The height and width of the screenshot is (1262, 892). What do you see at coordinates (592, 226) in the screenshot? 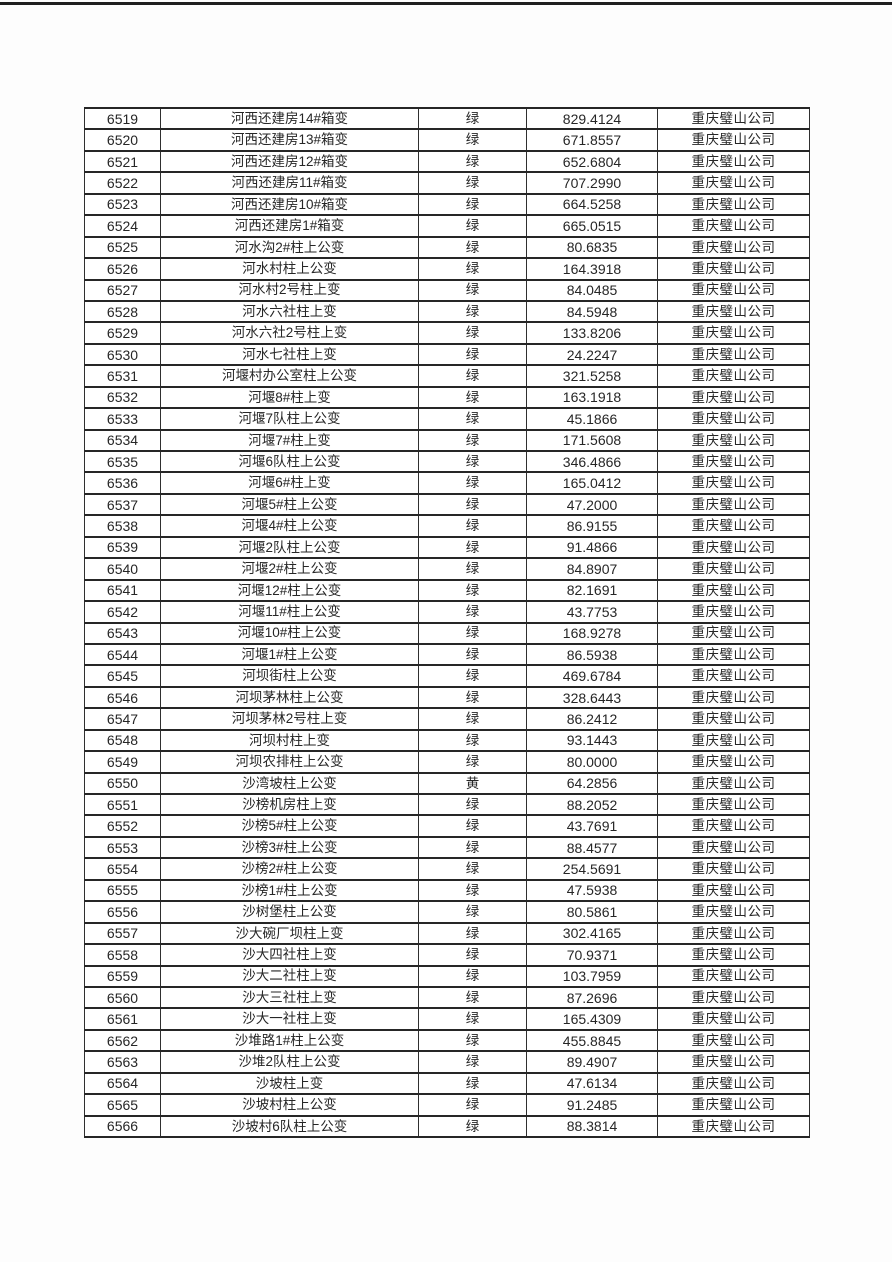
I see `cell-value: 665.0515` at bounding box center [592, 226].